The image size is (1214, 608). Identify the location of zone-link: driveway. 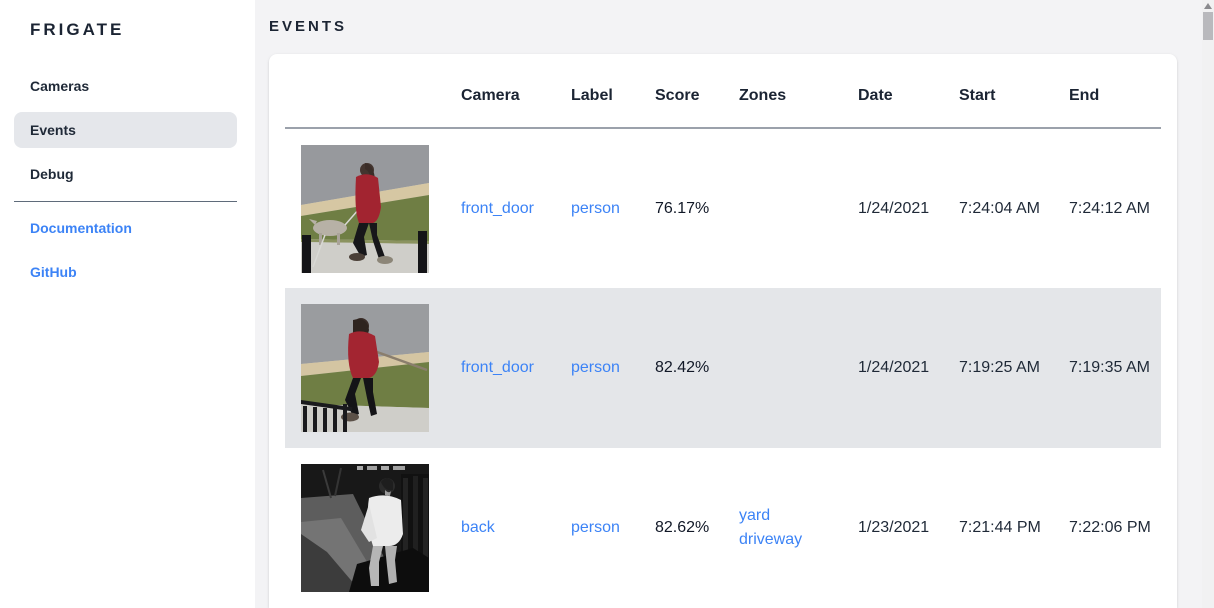
(771, 539).